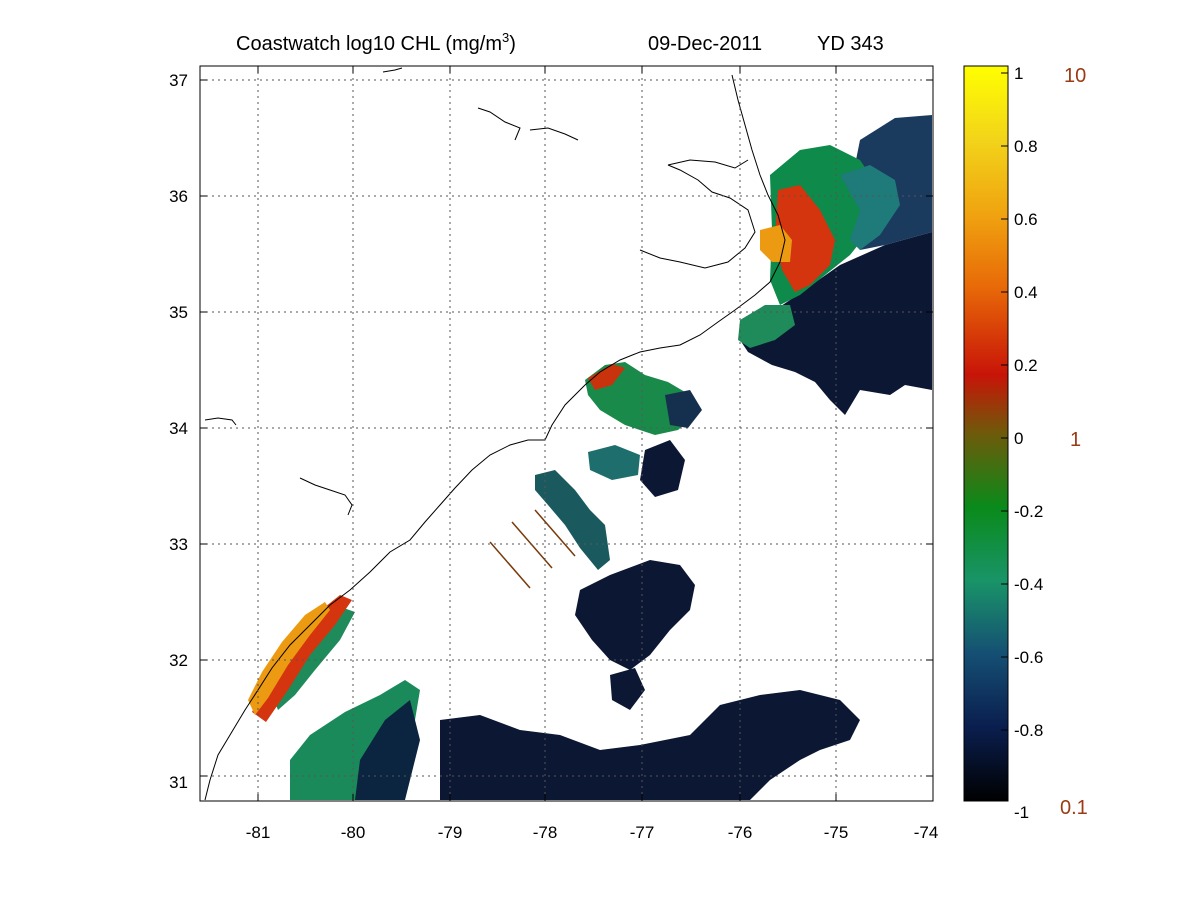 The width and height of the screenshot is (1200, 900). I want to click on pamlico-very-high-chl, so click(776, 243).